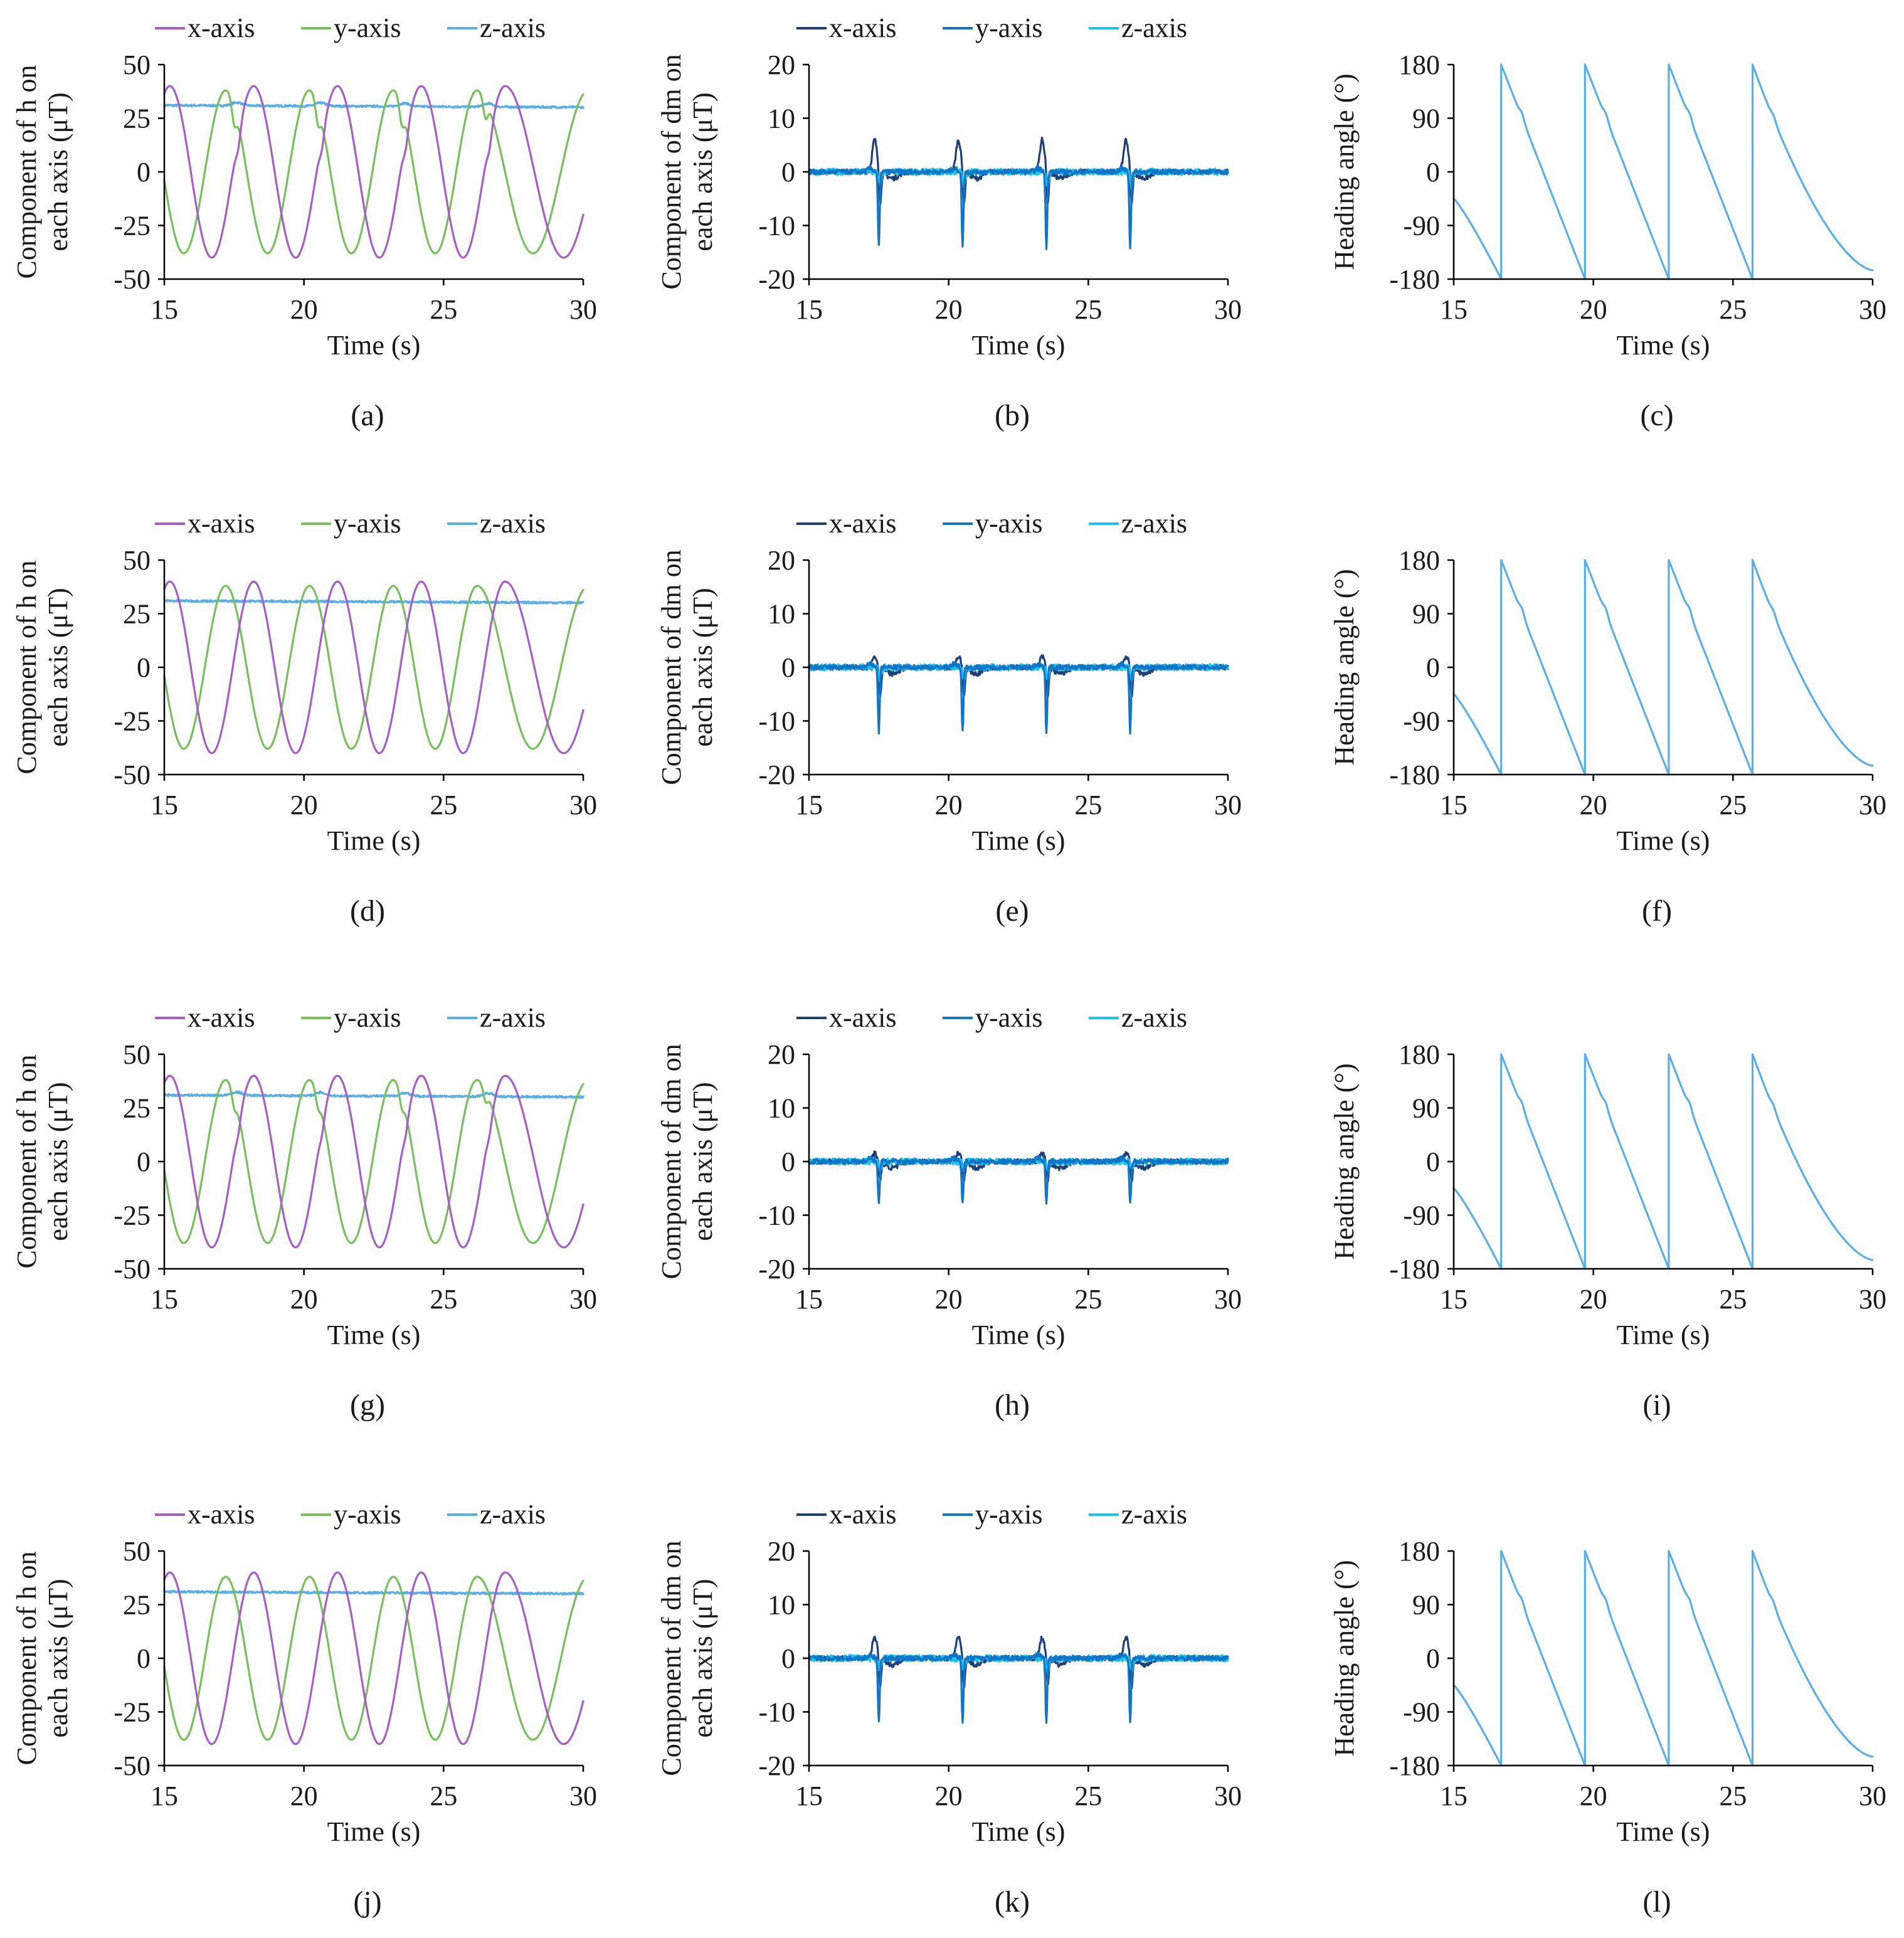  Describe the element at coordinates (1426, 1605) in the screenshot. I see `y-tick-label: 90` at that location.